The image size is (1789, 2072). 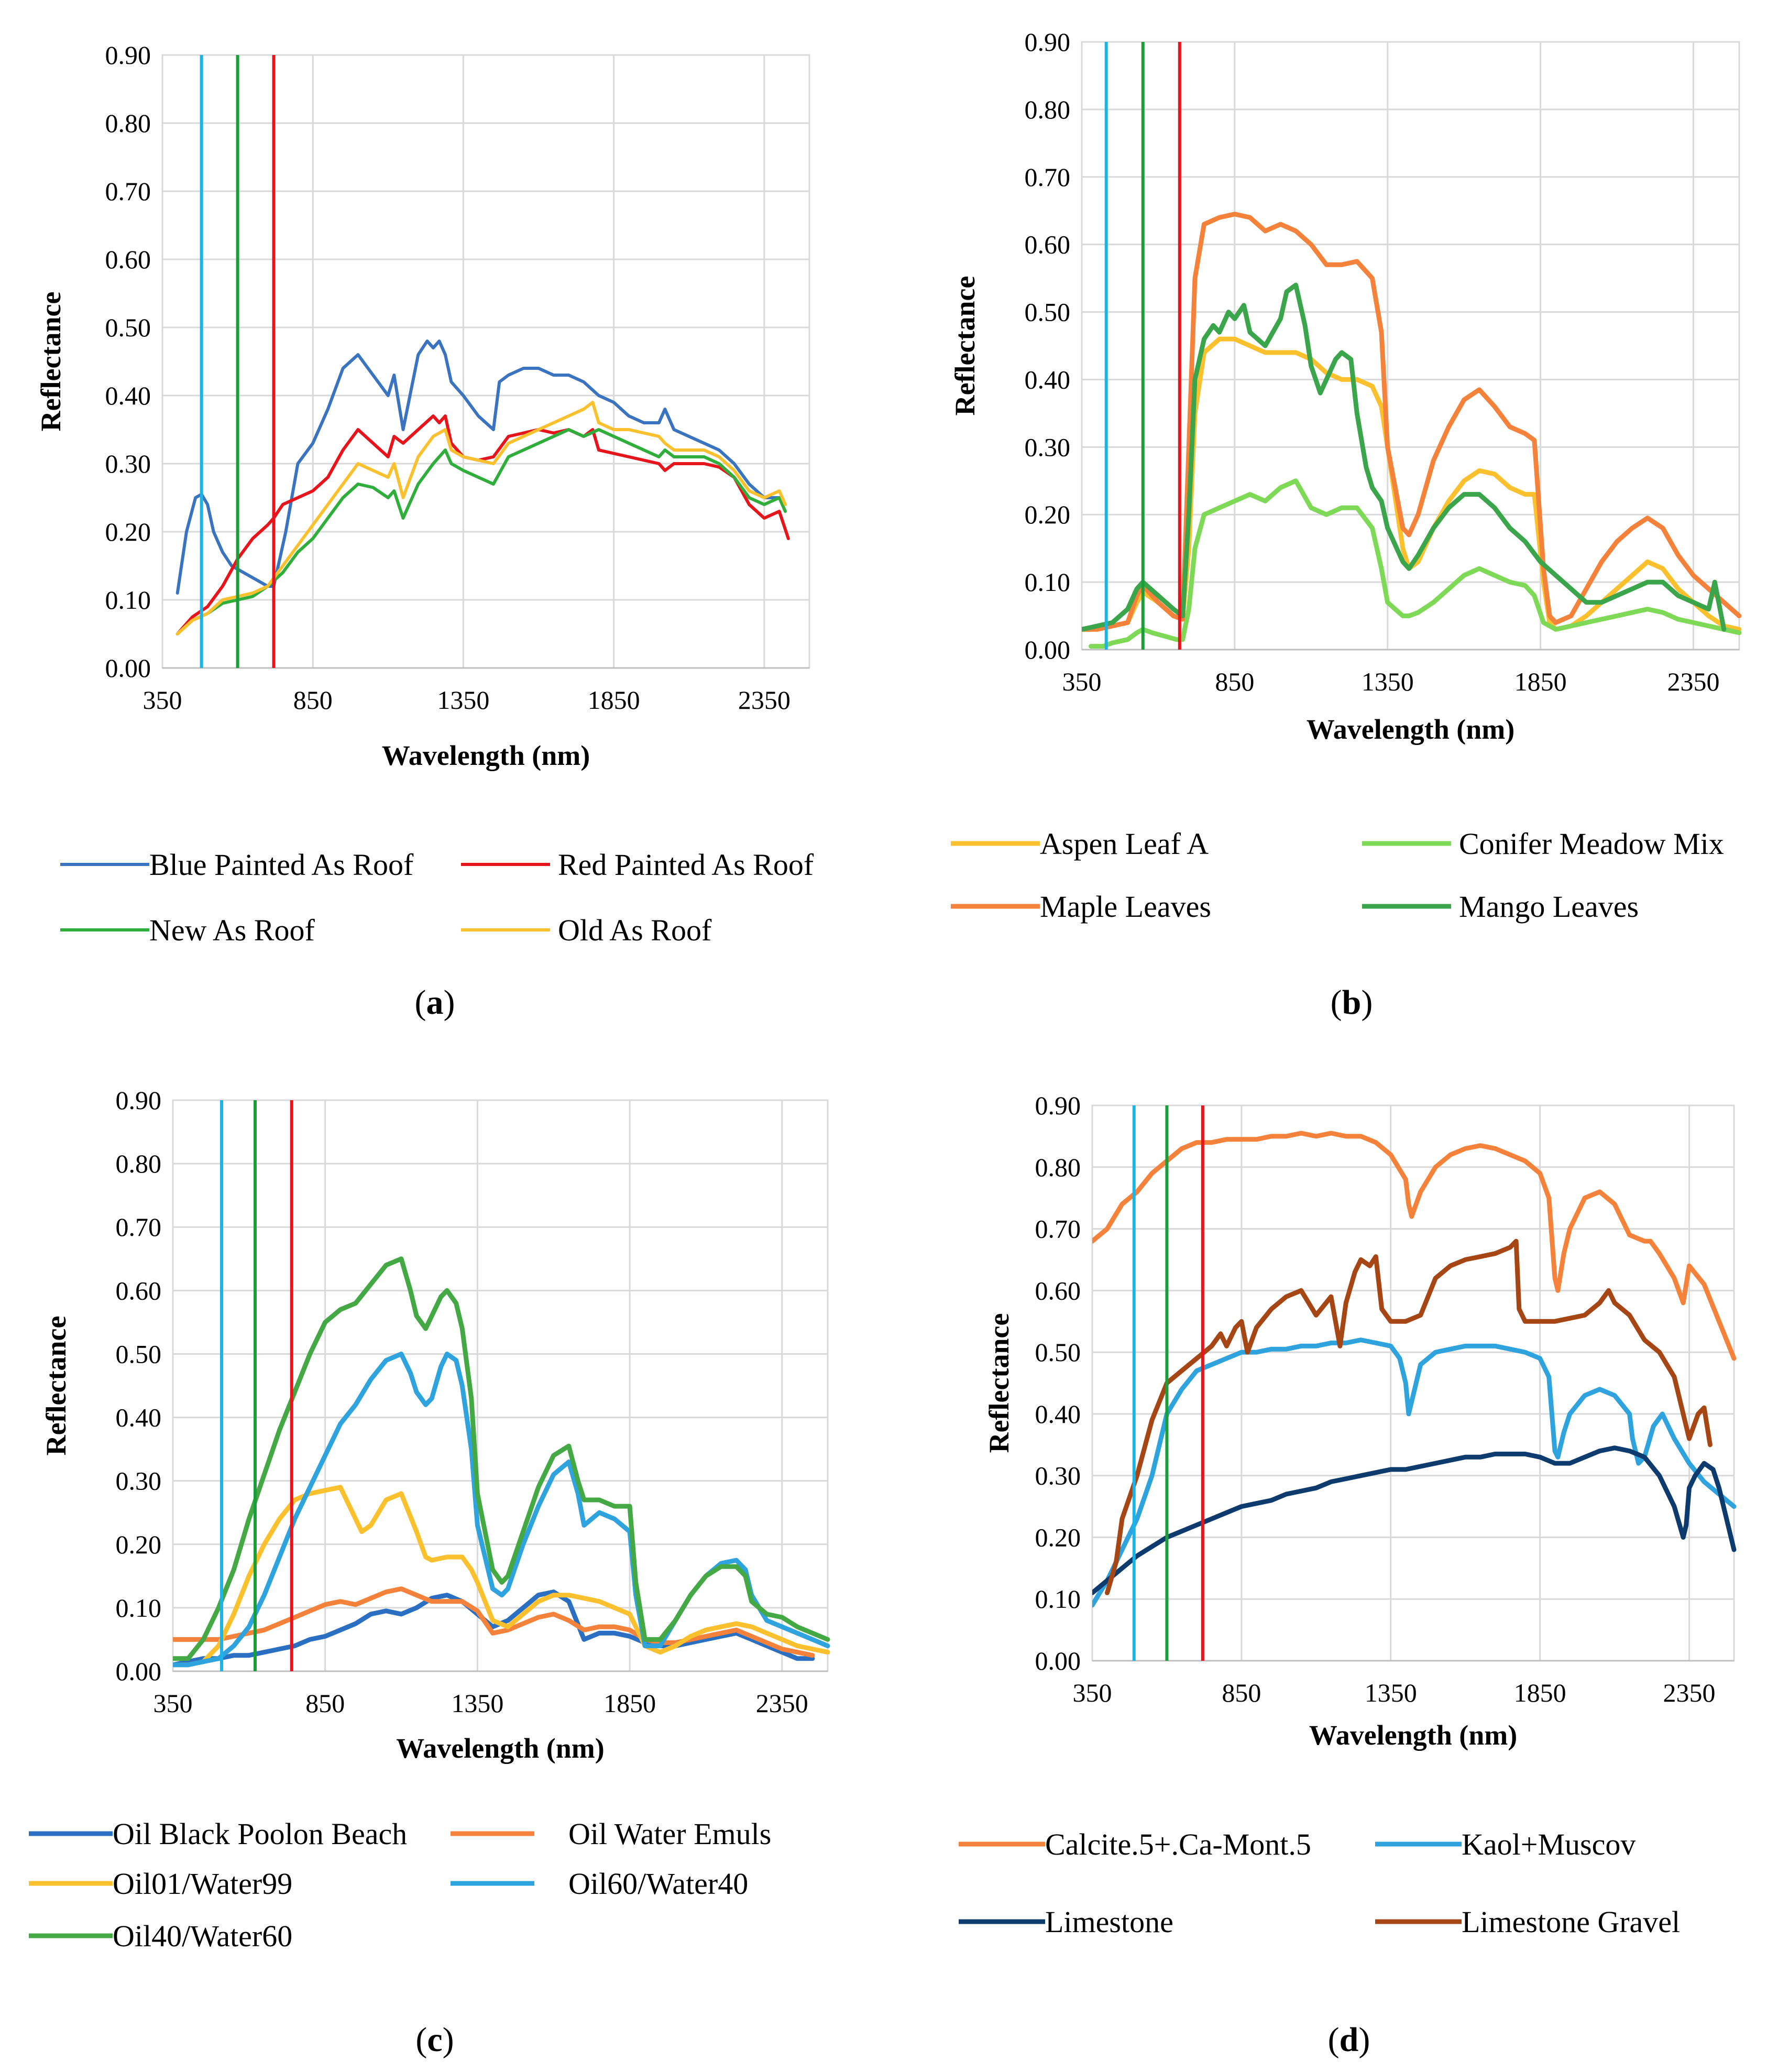 I want to click on y-tick-label: 0.40, so click(x=1048, y=379).